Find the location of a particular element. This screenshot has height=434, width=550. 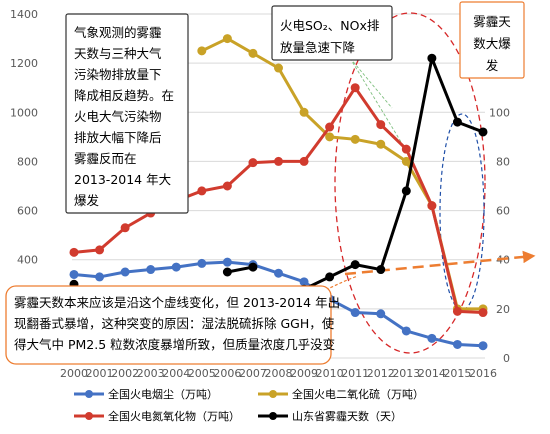

right-tick-label: 0 is located at coordinates (506, 358).